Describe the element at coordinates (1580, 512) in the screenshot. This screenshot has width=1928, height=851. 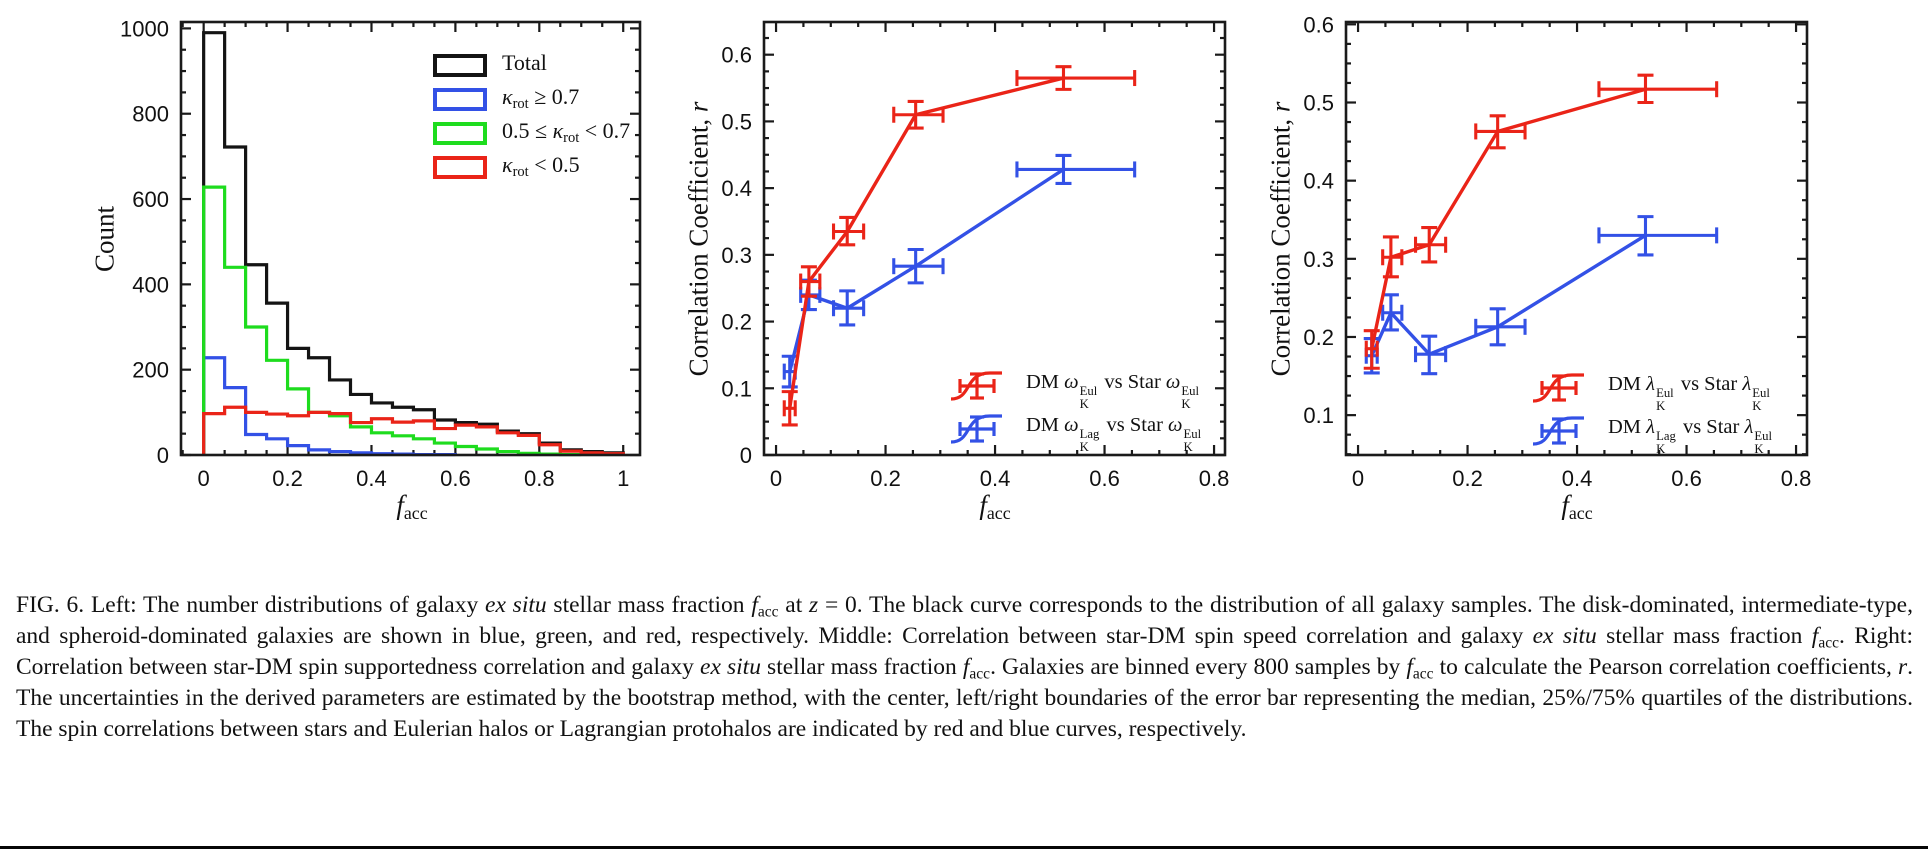
I see `xlabel-acc: acc` at that location.